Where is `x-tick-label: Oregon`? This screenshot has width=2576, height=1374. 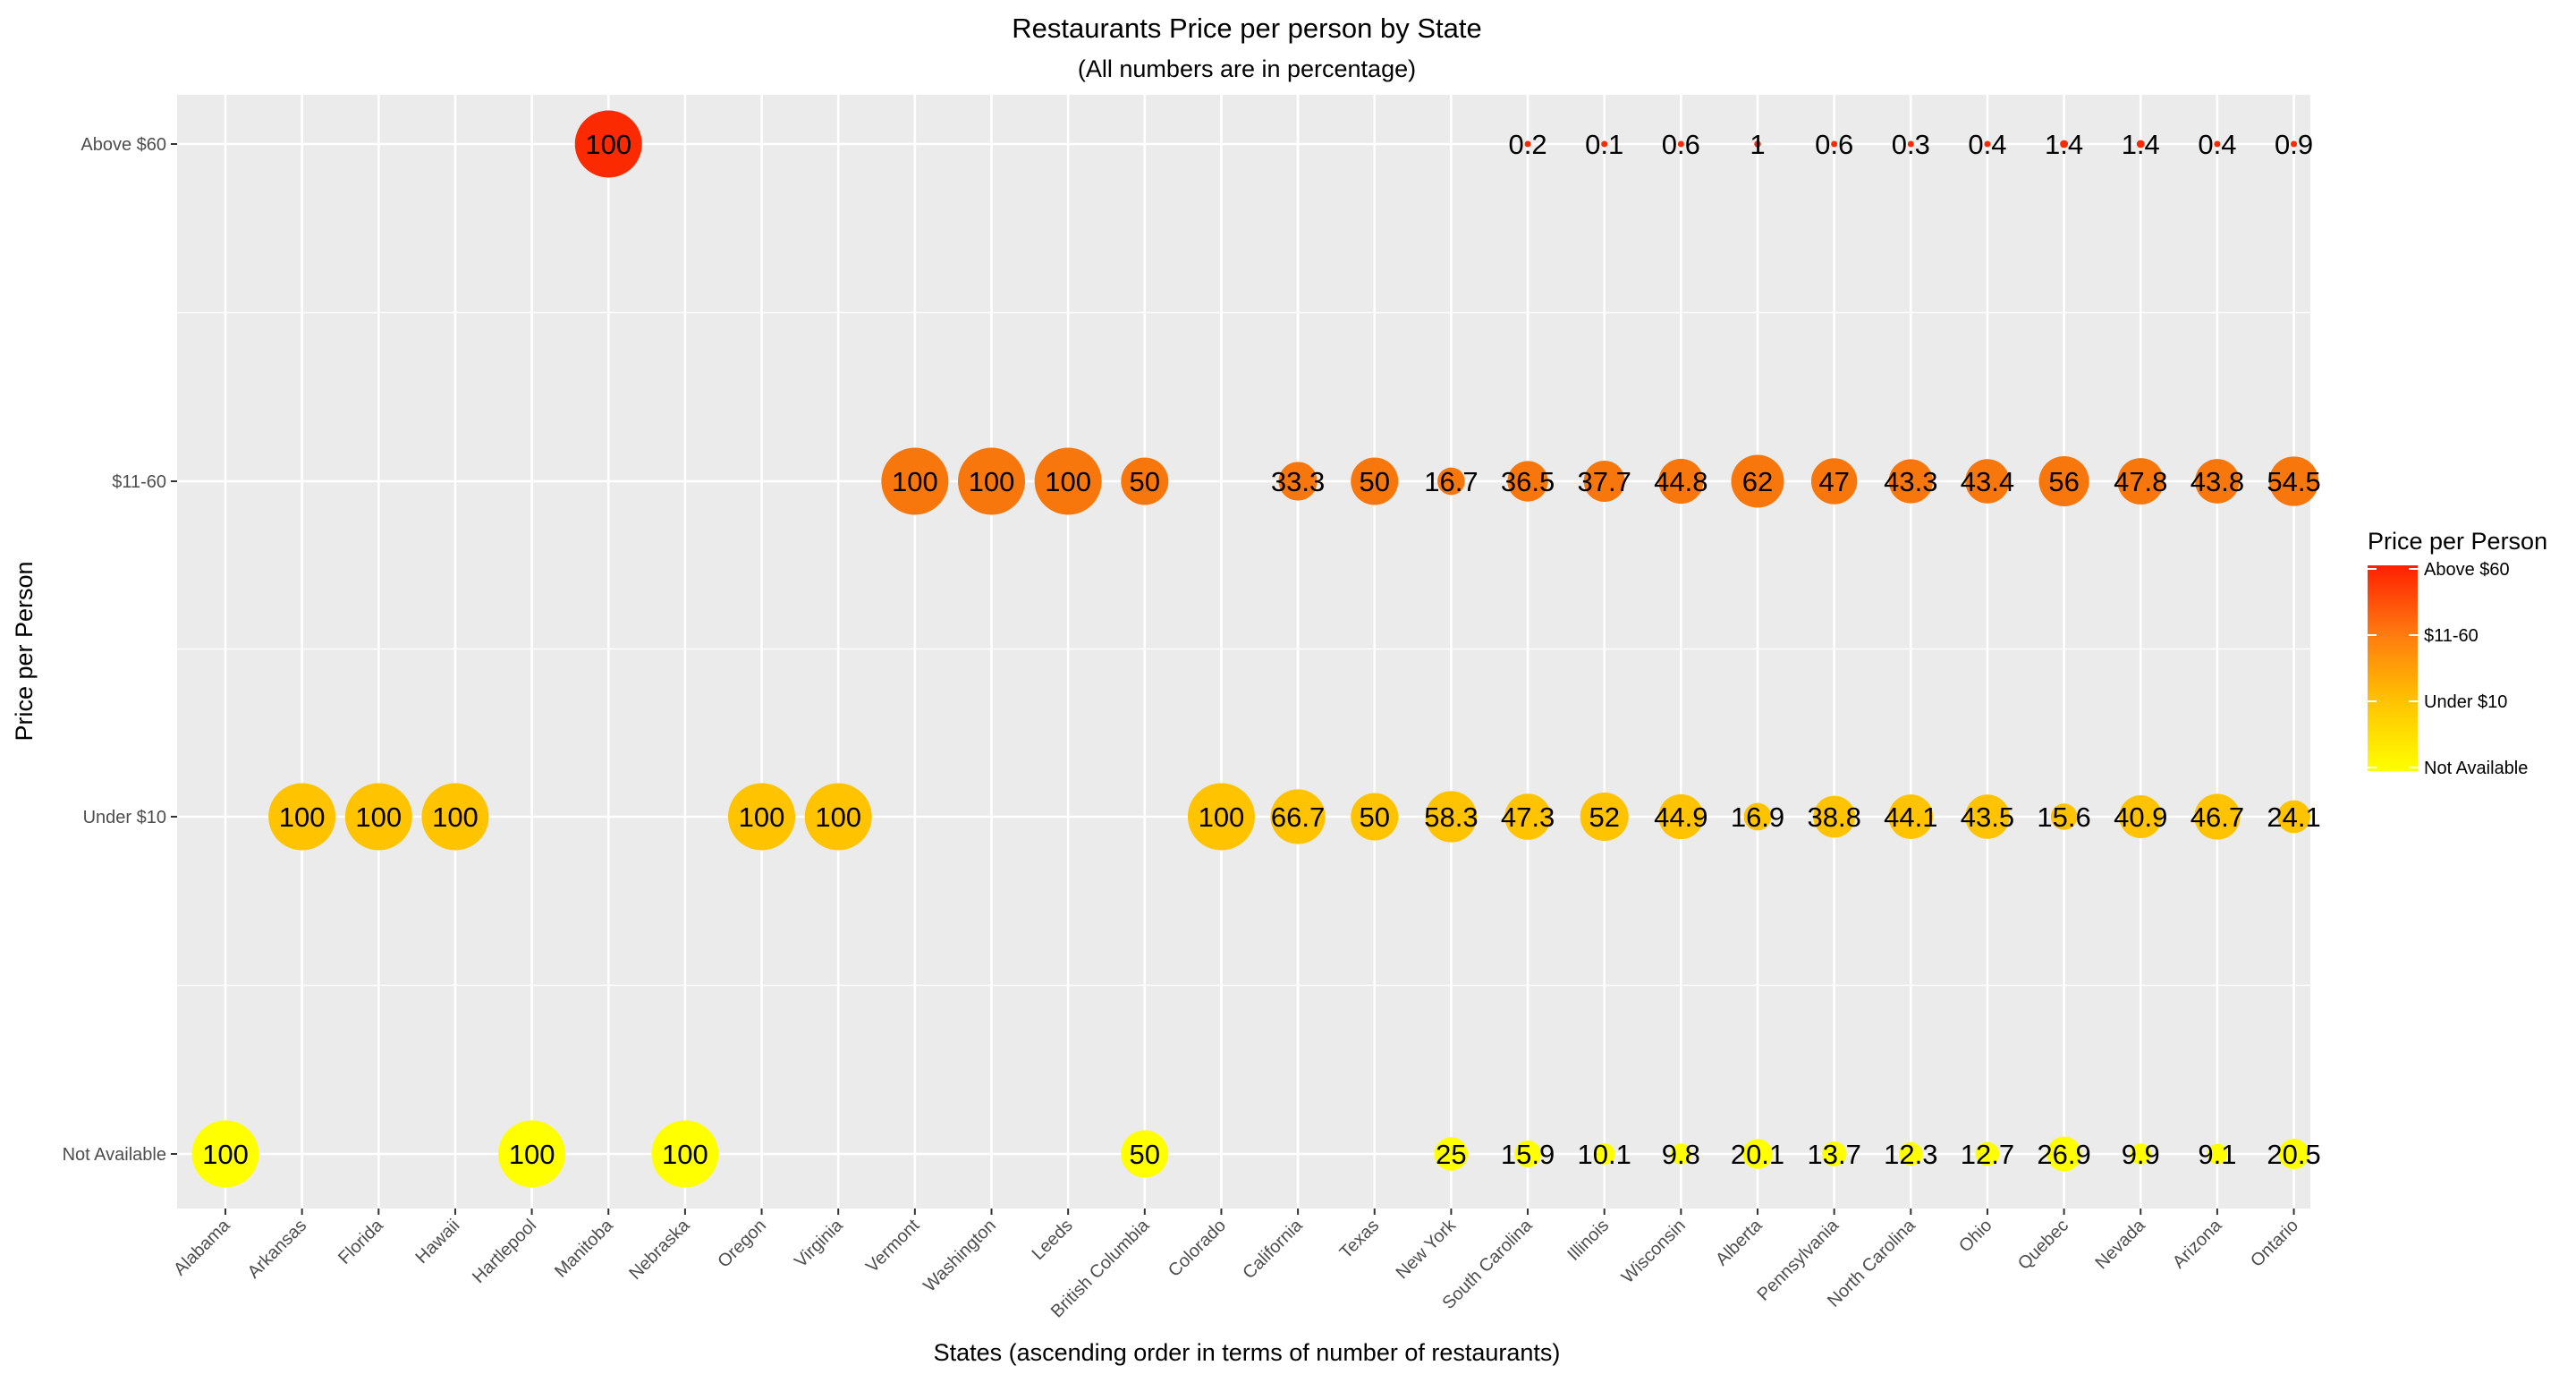
x-tick-label: Oregon is located at coordinates (742, 1244).